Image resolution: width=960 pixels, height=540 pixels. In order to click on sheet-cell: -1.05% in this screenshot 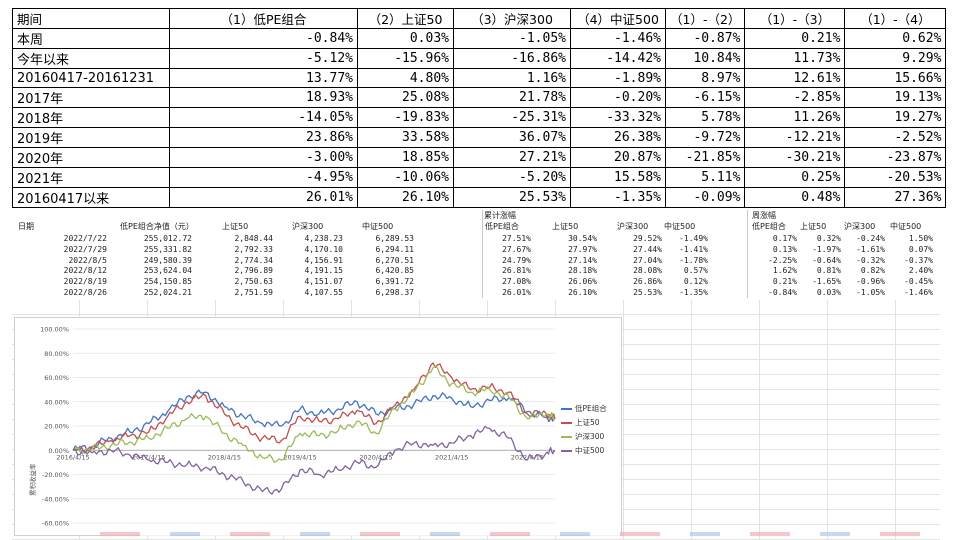, I will do `click(870, 292)`.